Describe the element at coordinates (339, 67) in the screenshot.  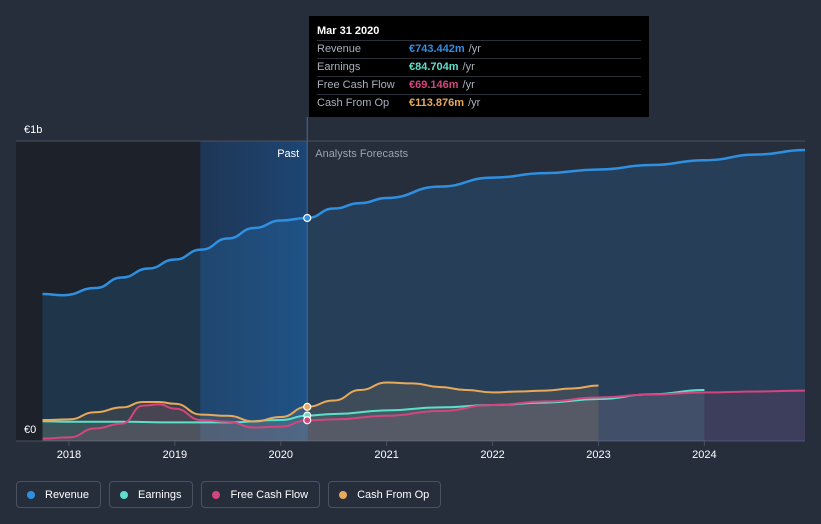
I see `tooltip-label: Earnings` at that location.